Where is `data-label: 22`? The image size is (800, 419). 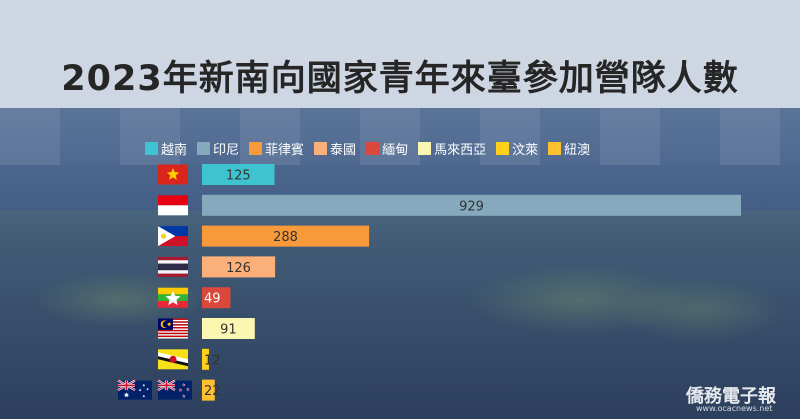
data-label: 22 is located at coordinates (212, 391).